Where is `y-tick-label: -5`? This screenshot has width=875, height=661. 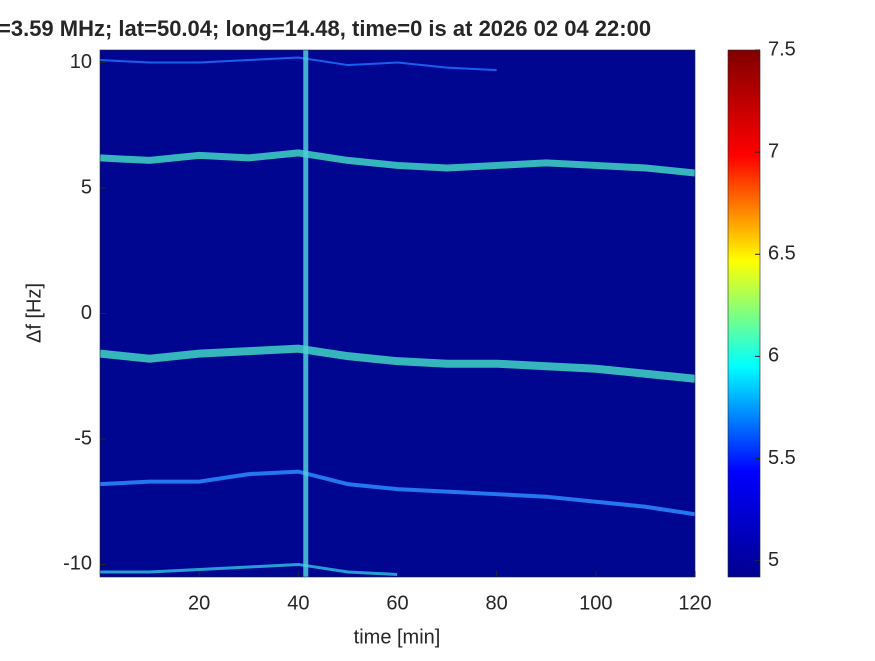
y-tick-label: -5 is located at coordinates (83, 438).